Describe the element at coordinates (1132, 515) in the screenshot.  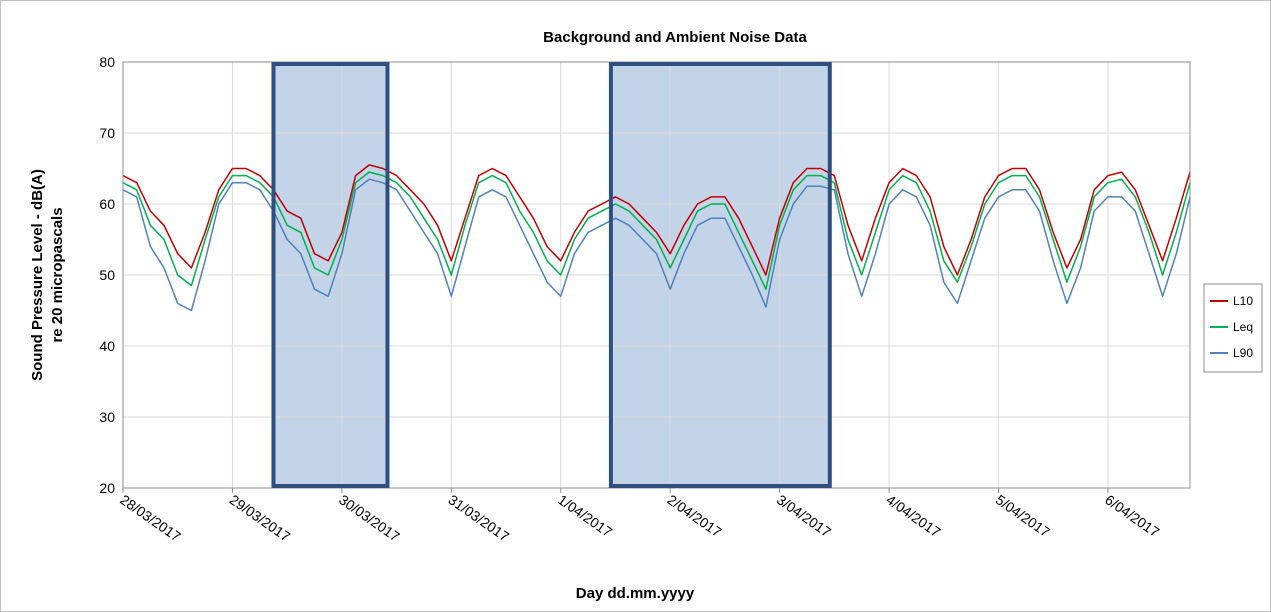
I see `x-tick-label: 6/04/2017` at that location.